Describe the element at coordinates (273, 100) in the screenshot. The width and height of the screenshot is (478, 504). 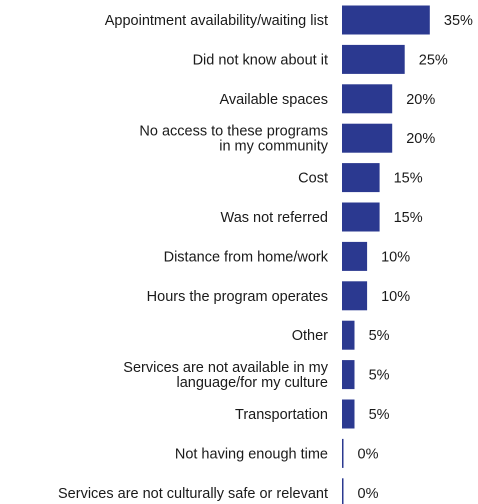
I see `category-label-2: Available spaces` at that location.